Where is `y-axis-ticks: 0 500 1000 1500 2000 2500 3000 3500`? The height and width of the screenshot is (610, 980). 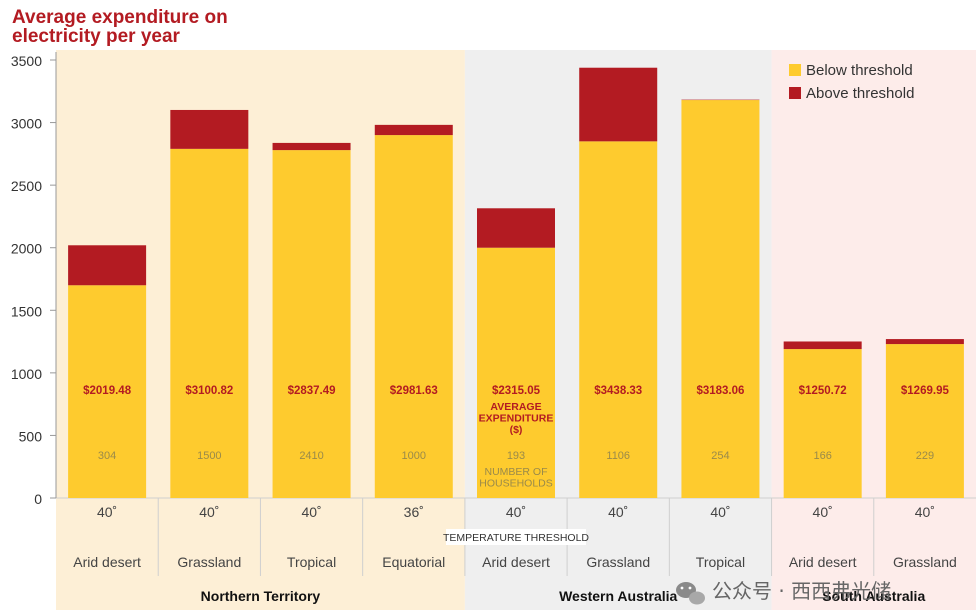
y-axis-ticks: 0 500 1000 1500 2000 2500 3000 3500 is located at coordinates (33, 280).